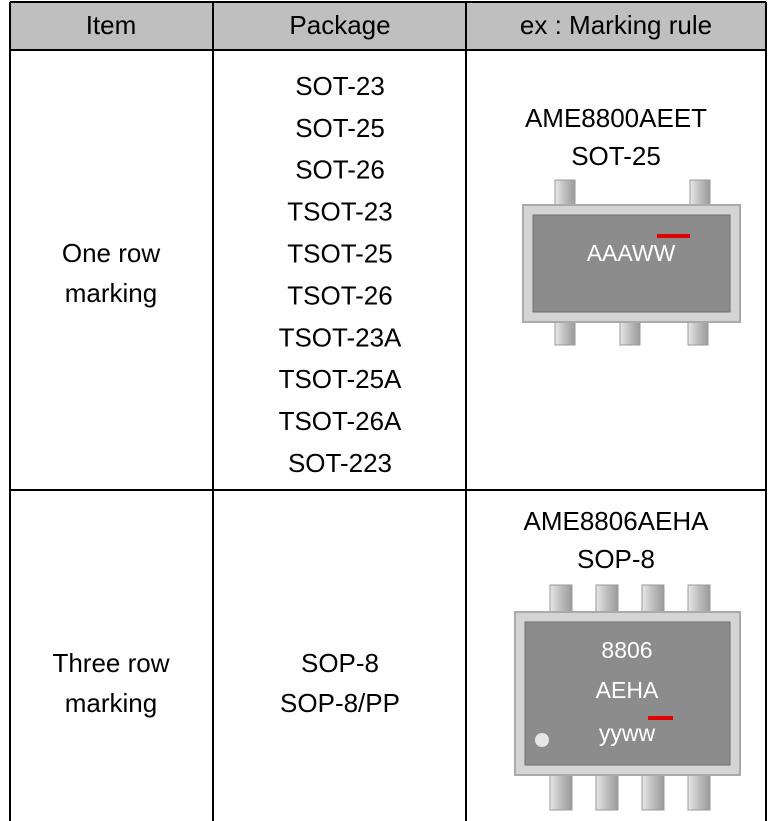  Describe the element at coordinates (616, 156) in the screenshot. I see `package-label: SOT-25` at that location.